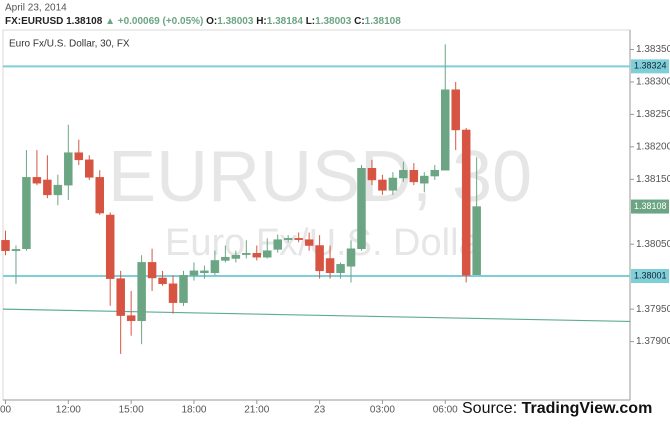  I want to click on trendline, so click(316, 315).